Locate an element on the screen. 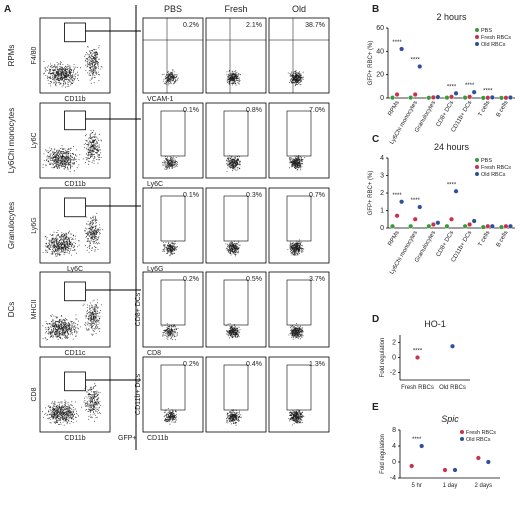  percent: 0.4% is located at coordinates (254, 364).